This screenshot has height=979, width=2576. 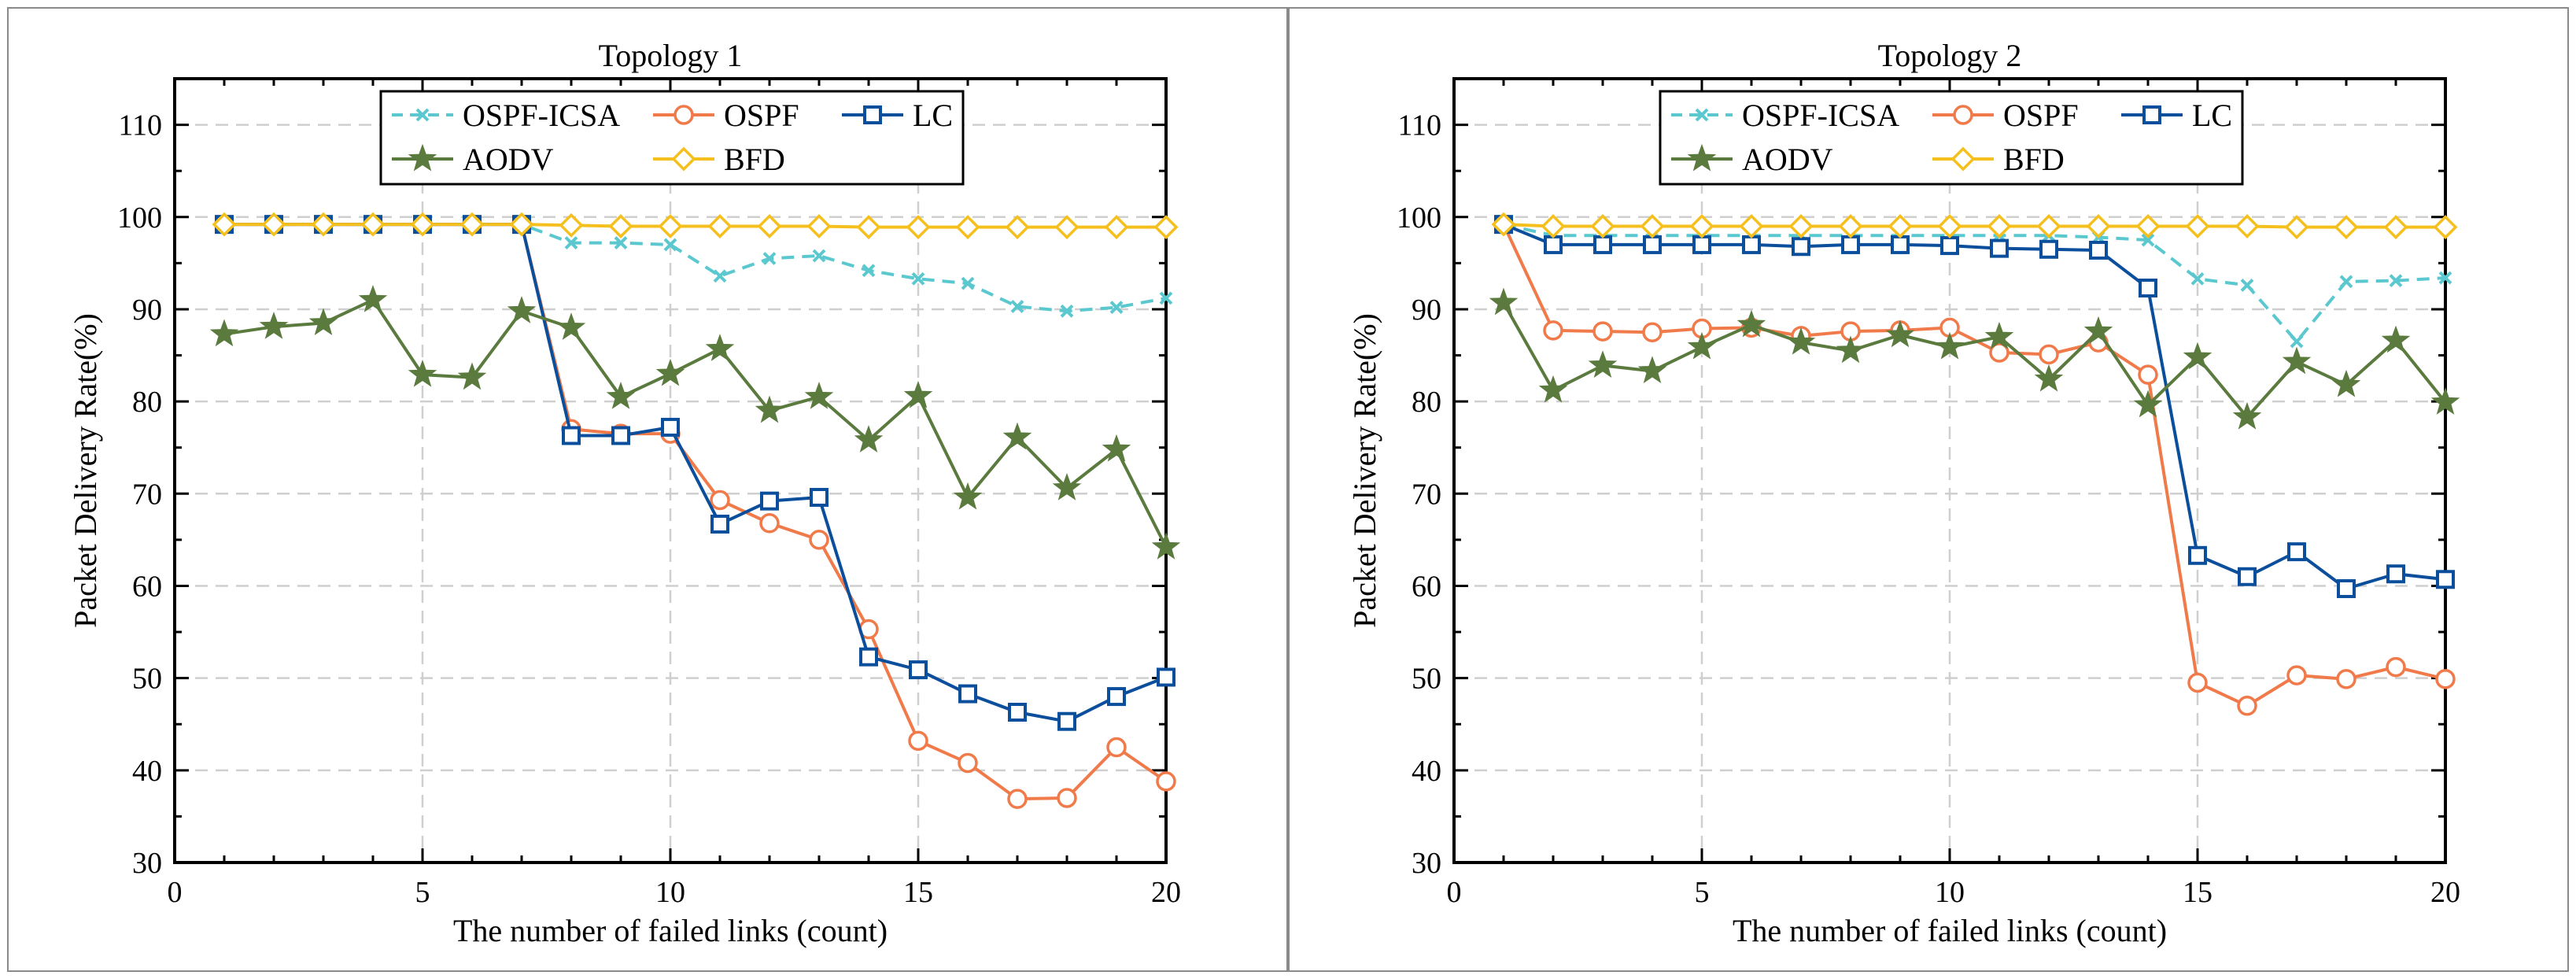 I want to click on legend-label: OSPF-ICSA, so click(x=1820, y=115).